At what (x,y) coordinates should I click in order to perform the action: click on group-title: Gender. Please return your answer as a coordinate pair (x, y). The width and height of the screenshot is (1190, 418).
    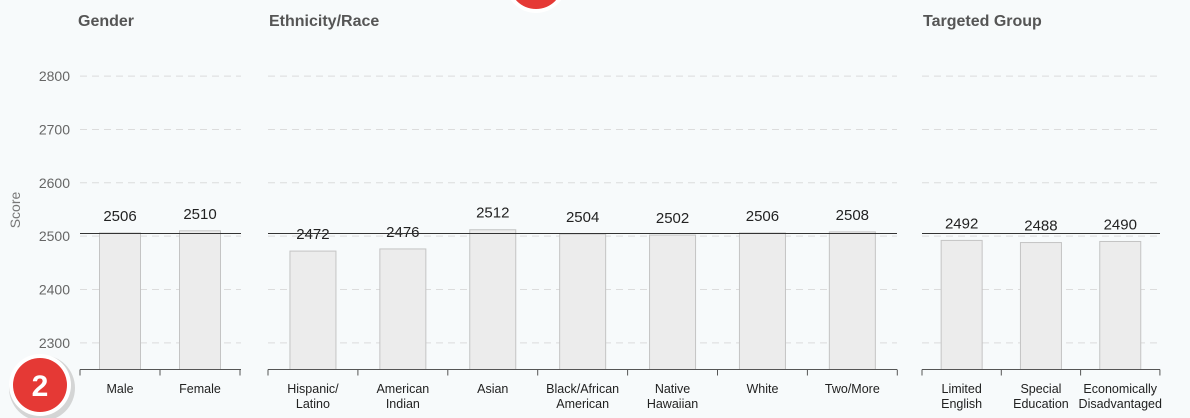
    Looking at the image, I should click on (106, 21).